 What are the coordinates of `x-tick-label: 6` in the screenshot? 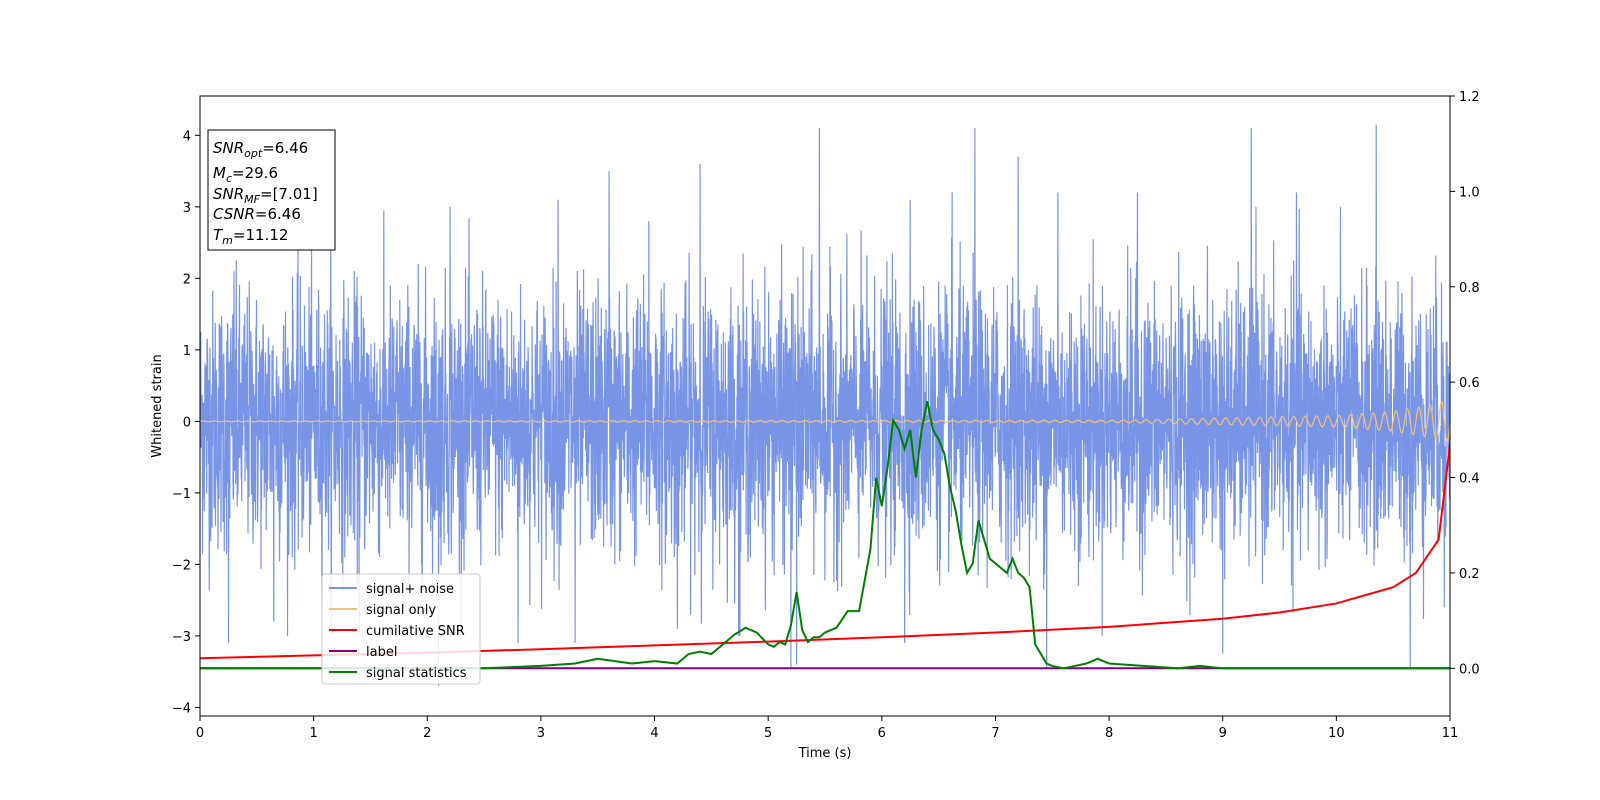 It's located at (882, 733).